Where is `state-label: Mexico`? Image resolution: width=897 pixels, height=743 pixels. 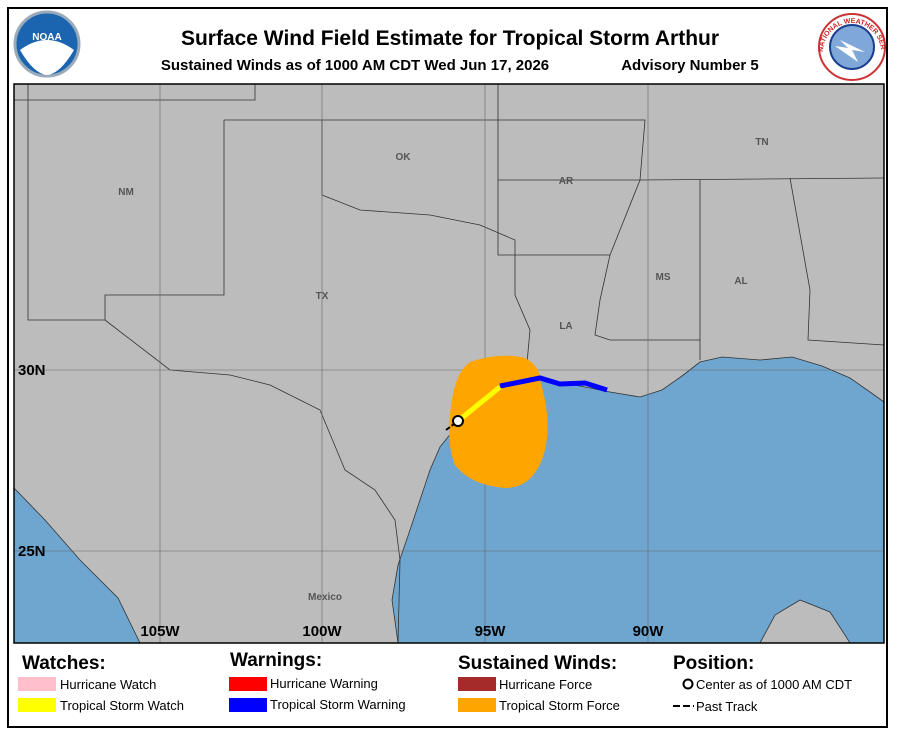 state-label: Mexico is located at coordinates (325, 597).